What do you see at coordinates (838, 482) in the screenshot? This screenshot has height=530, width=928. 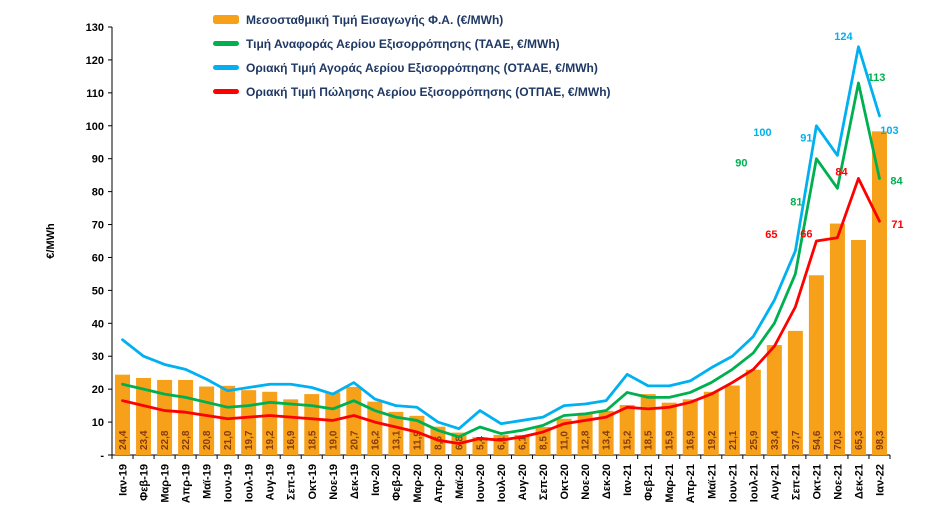 I see `x-category-label: Νοε-21` at bounding box center [838, 482].